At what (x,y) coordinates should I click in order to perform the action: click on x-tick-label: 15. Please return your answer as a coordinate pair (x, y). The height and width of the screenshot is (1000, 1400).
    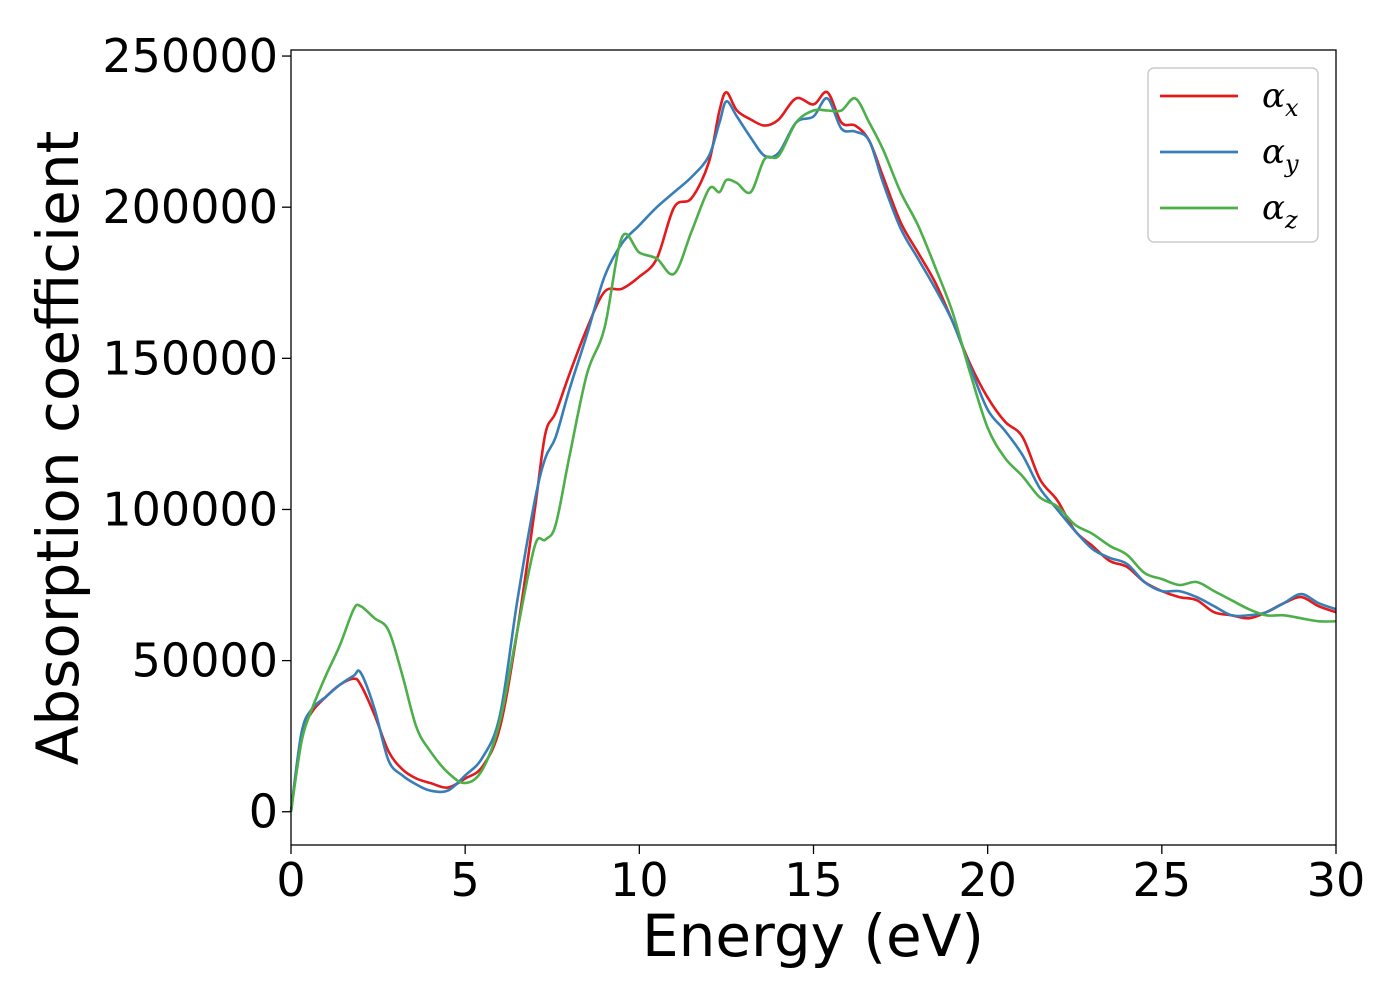
    Looking at the image, I should click on (813, 880).